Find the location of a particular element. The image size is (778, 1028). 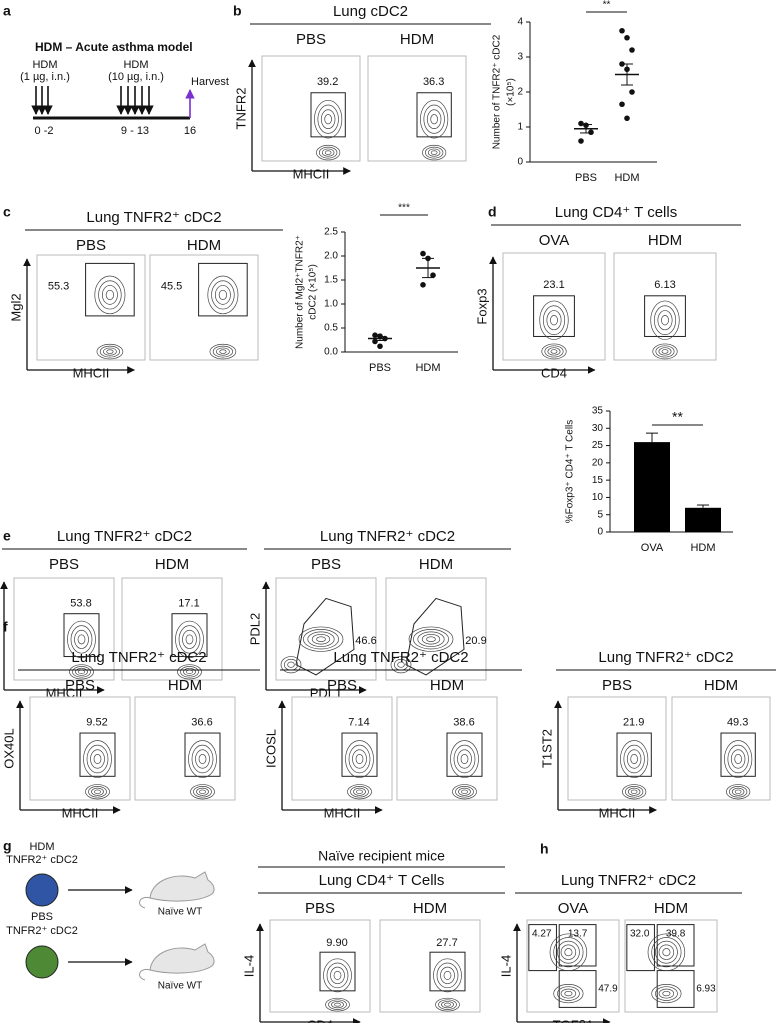

y-axis-label: TNFR2 is located at coordinates (240, 109).